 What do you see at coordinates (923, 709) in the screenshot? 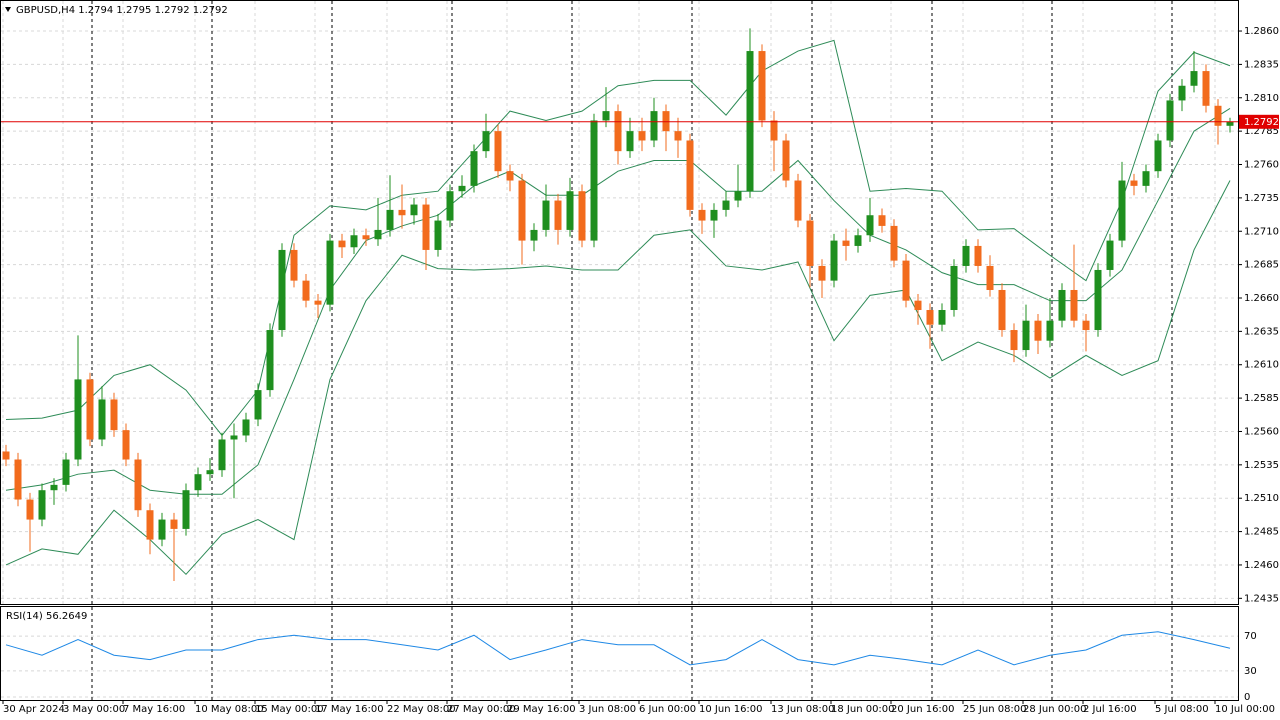
I see `x-tick-label: 20 Jun 16:00` at bounding box center [923, 709].